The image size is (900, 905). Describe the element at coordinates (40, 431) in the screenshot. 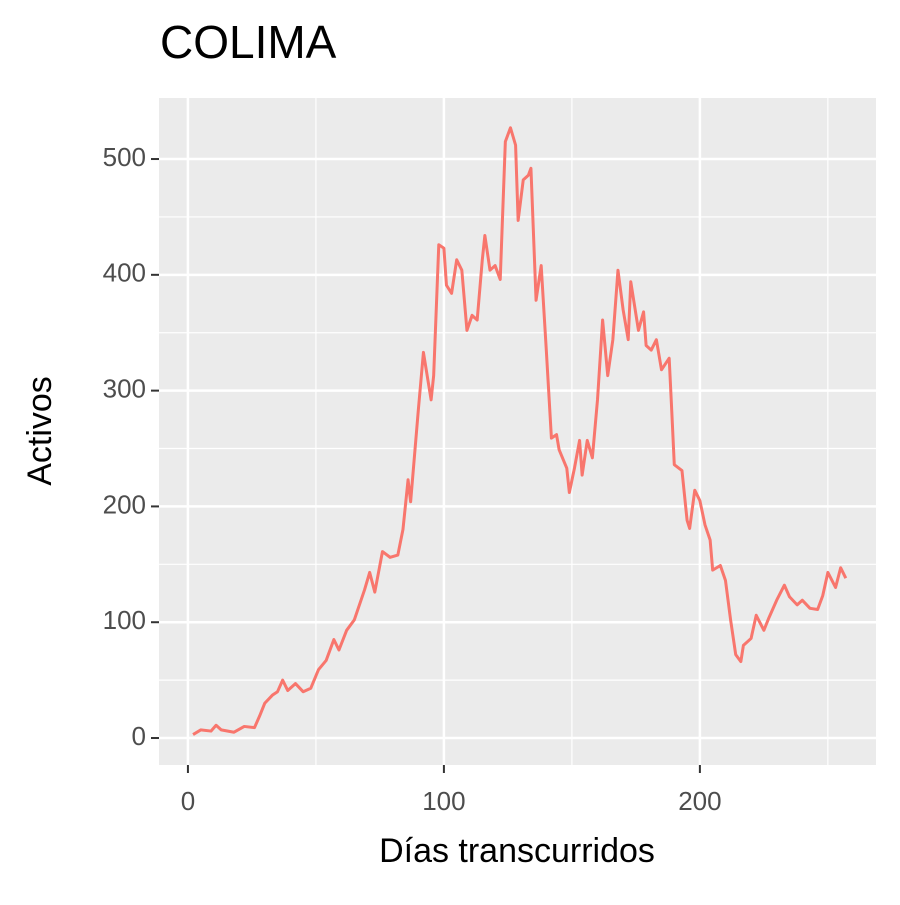

I see `y-axis-title: Activos` at that location.